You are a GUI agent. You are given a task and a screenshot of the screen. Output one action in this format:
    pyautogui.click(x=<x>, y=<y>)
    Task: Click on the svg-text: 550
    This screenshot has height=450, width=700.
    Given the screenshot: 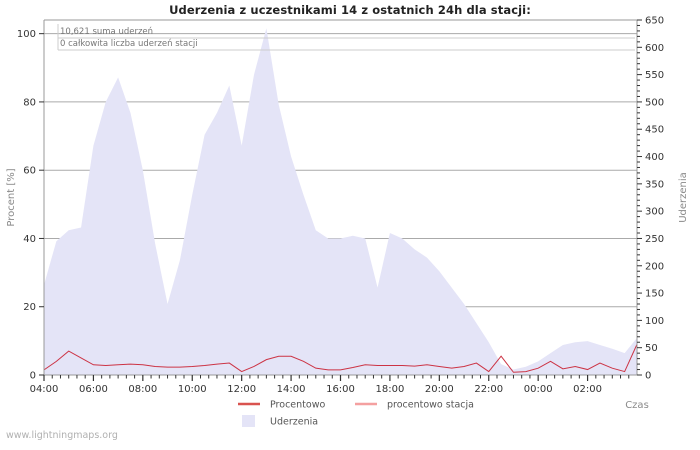 What is the action you would take?
    pyautogui.click(x=654, y=75)
    